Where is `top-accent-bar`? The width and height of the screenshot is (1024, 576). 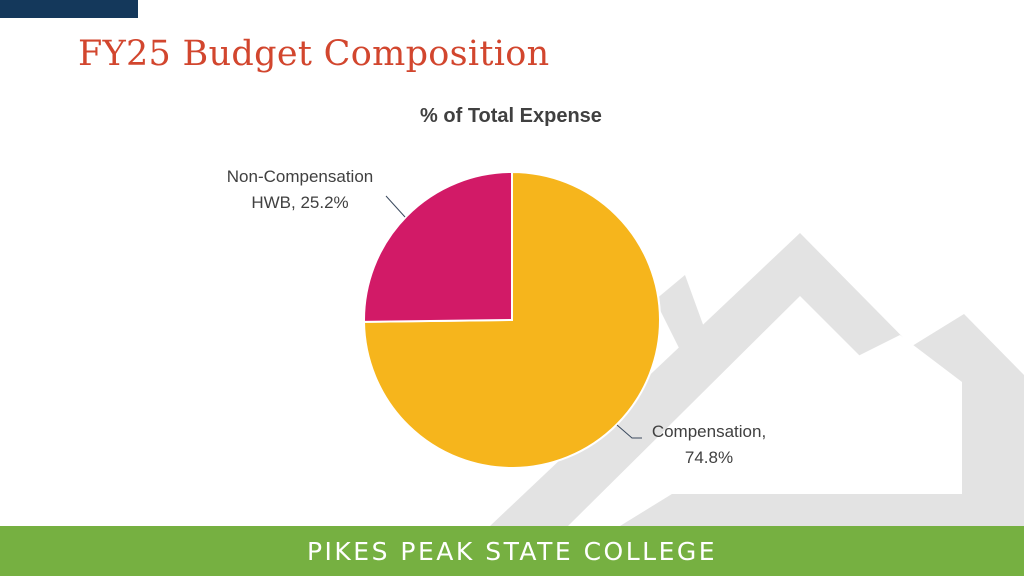
top-accent-bar is located at coordinates (69, 9).